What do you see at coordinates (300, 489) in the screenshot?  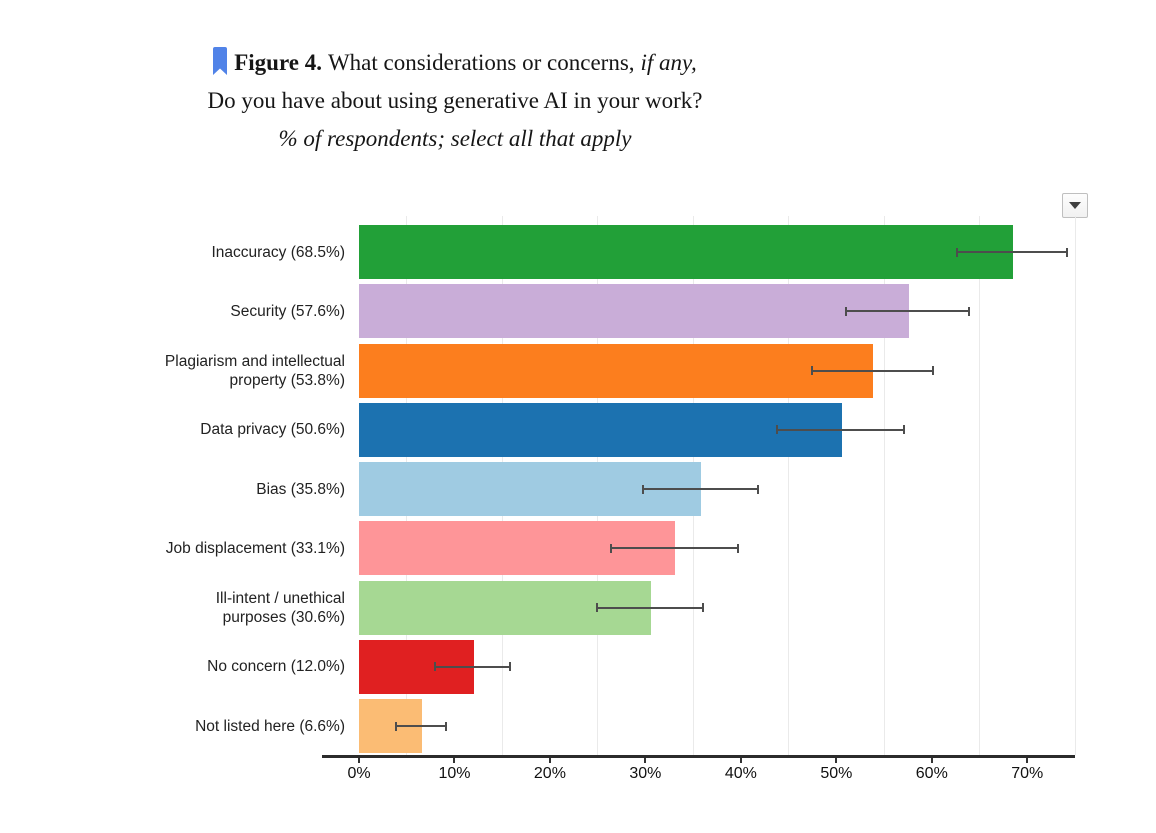 I see `bar-label: Bias (35.8%)` at bounding box center [300, 489].